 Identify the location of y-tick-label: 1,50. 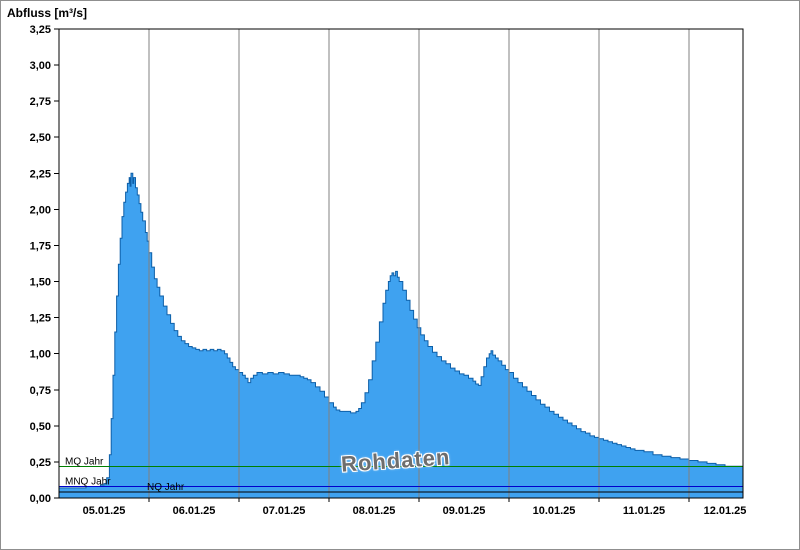
(40, 283).